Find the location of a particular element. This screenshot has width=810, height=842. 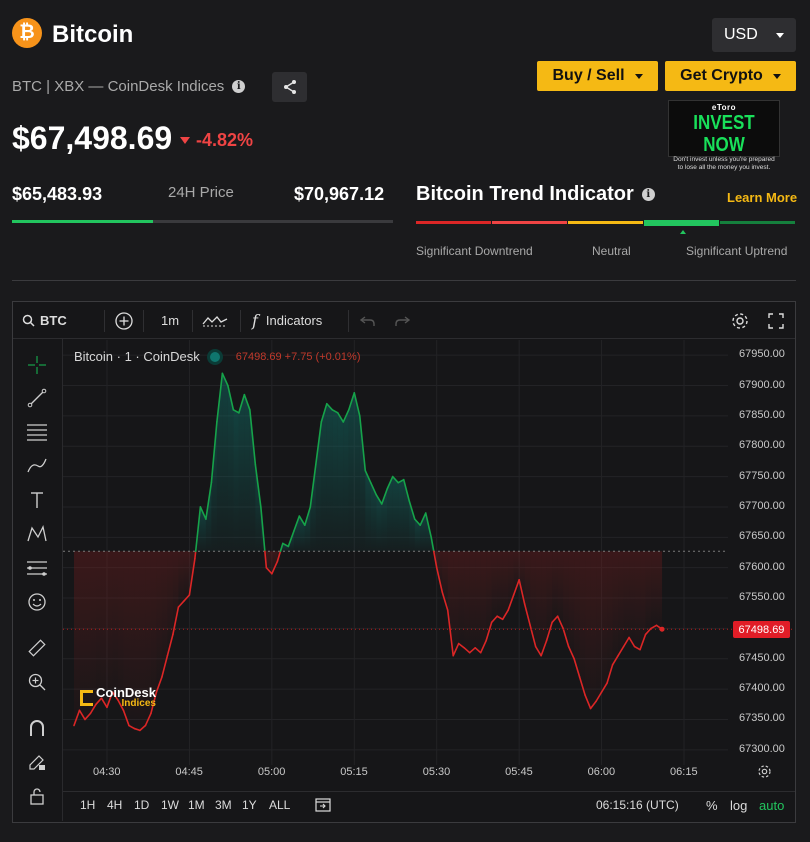

period-button-3m: 3M is located at coordinates (223, 805).